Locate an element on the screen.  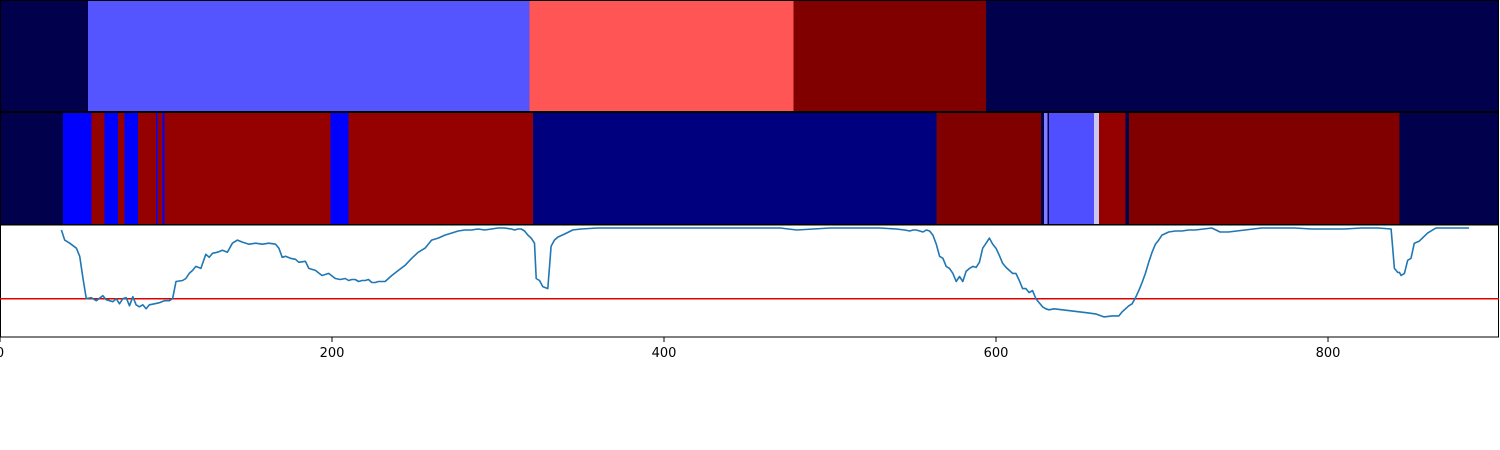
x-tick-label-200: 200 is located at coordinates (332, 353).